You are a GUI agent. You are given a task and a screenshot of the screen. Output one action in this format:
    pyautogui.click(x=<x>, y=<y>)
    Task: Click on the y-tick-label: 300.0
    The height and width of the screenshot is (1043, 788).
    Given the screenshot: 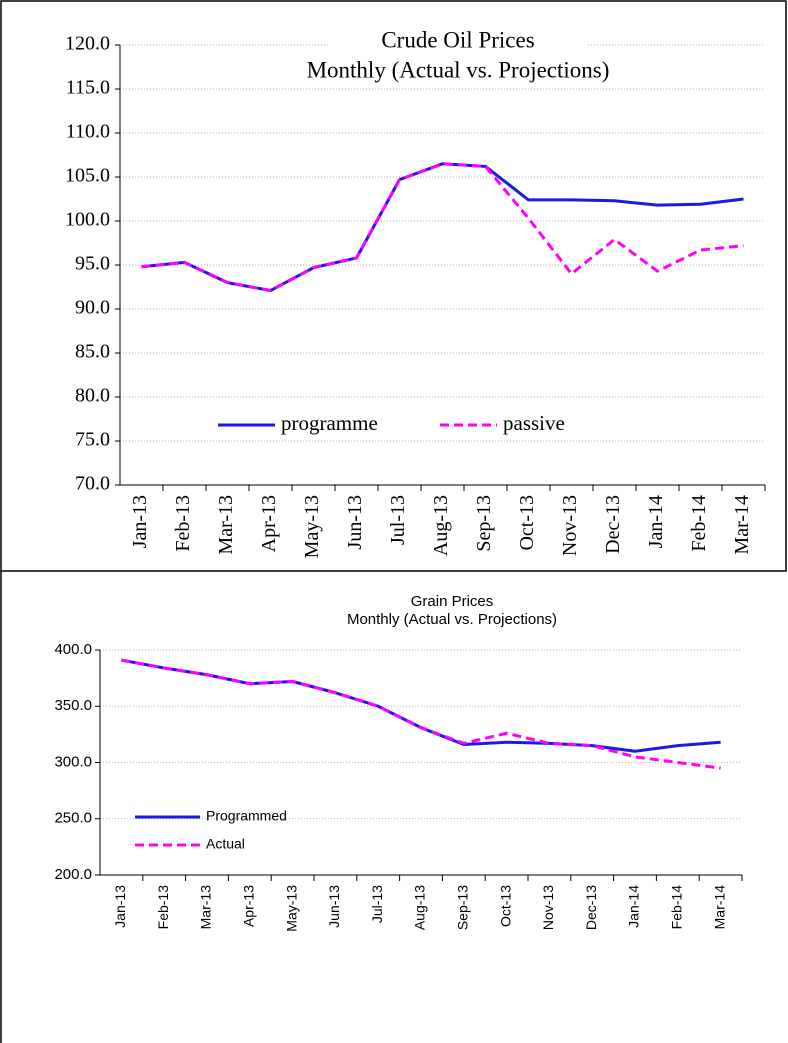 What is the action you would take?
    pyautogui.click(x=73, y=761)
    